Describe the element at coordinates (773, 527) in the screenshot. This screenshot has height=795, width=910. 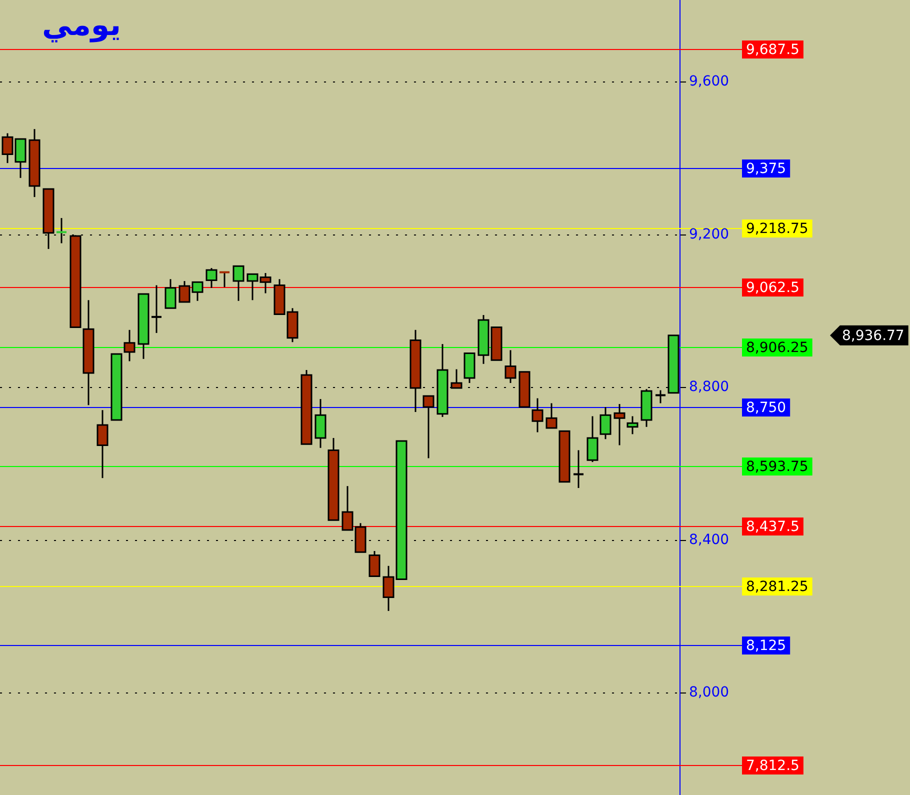
I see `ref-line-label: 8,437.5` at that location.